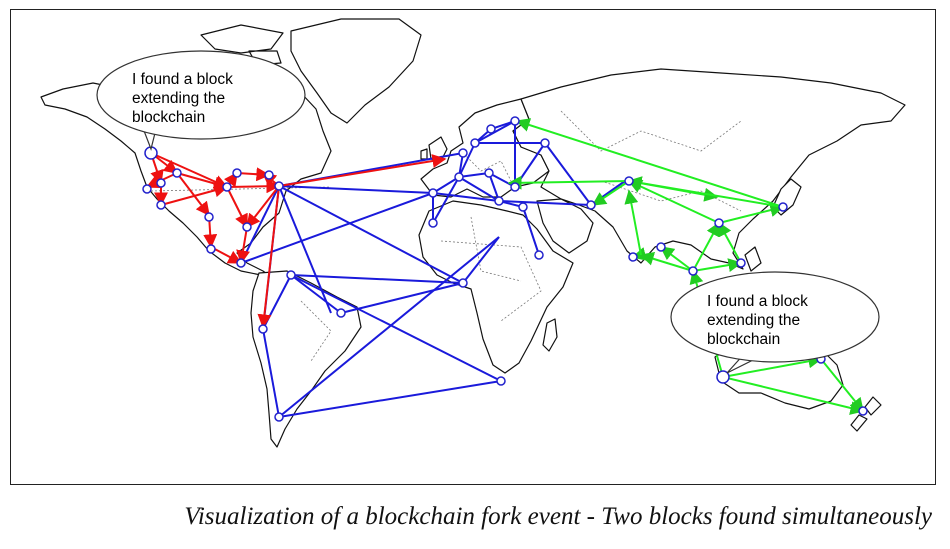 The width and height of the screenshot is (950, 549). I want to click on arabia, so click(565, 226).